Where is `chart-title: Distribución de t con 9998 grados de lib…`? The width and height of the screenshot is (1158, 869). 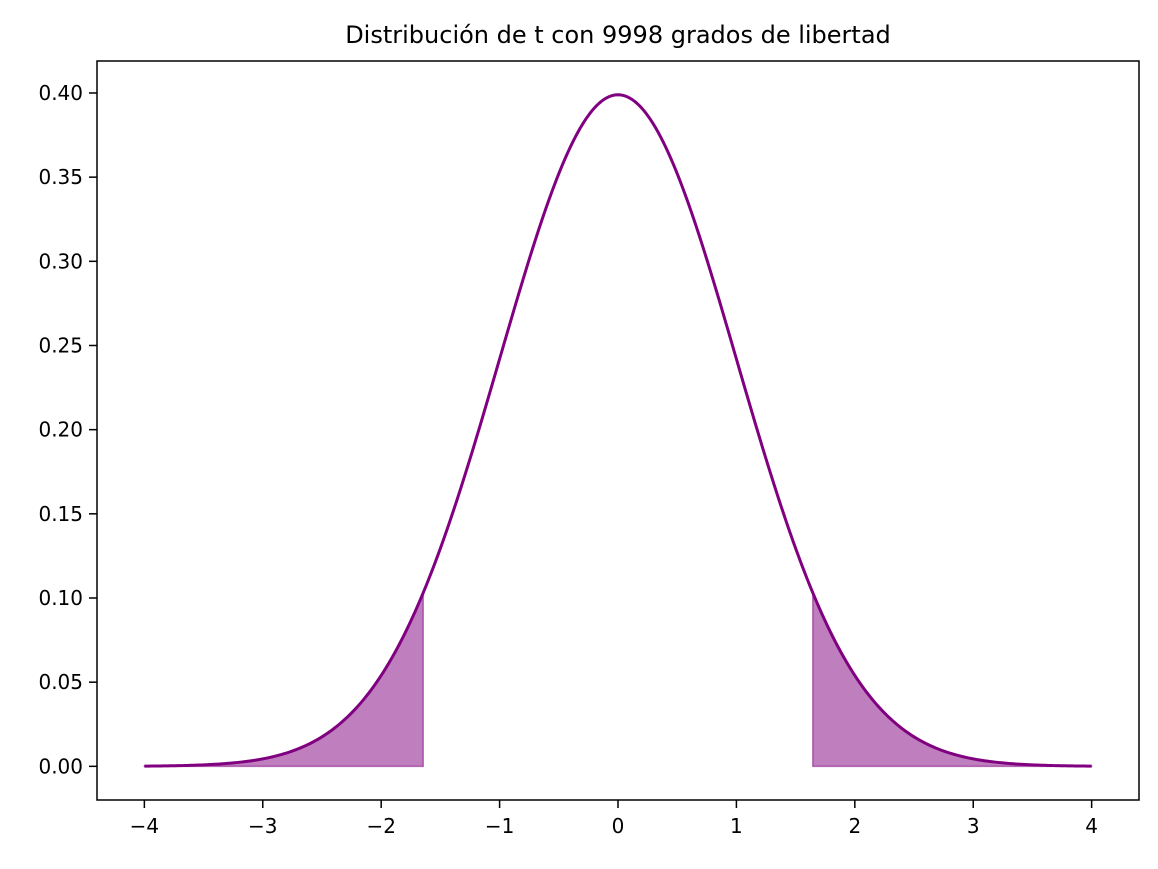 chart-title: Distribución de t con 9998 grados de lib… is located at coordinates (618, 35).